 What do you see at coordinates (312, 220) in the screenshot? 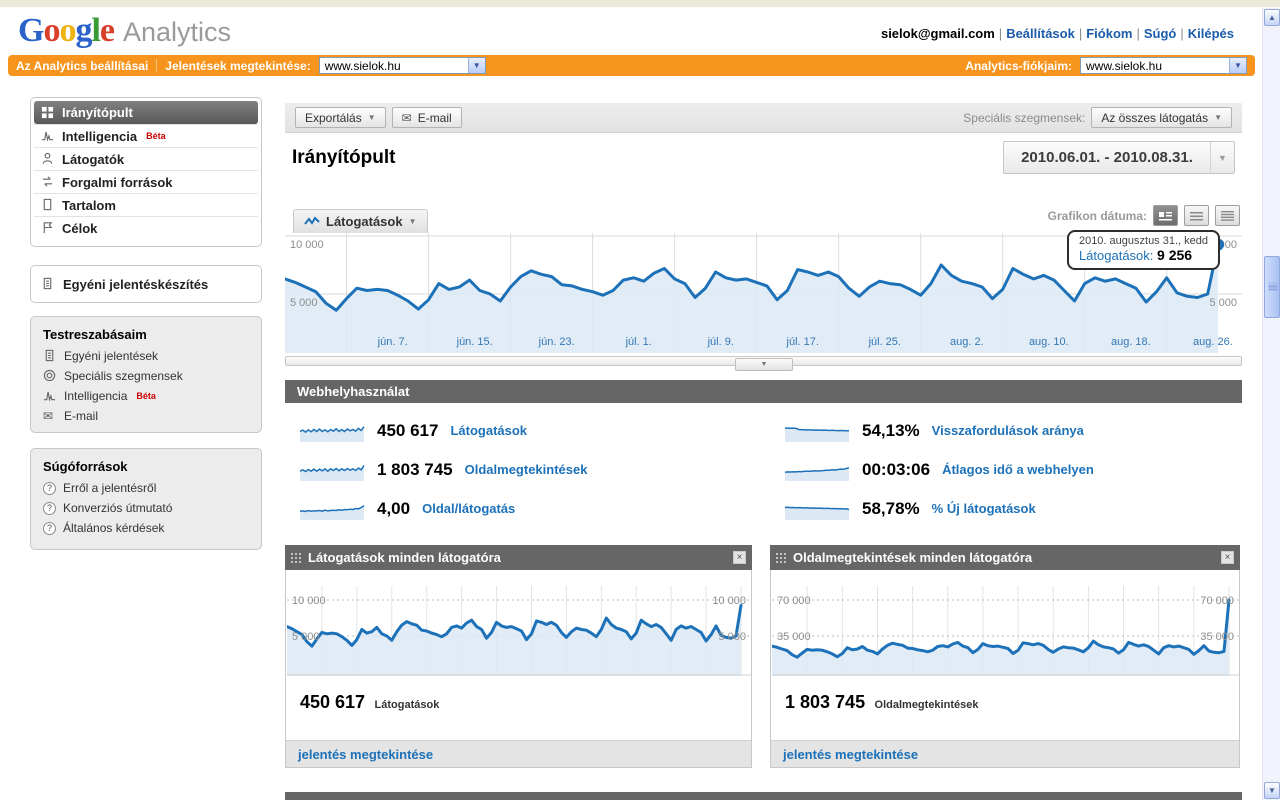
I see `line-chart-icon` at bounding box center [312, 220].